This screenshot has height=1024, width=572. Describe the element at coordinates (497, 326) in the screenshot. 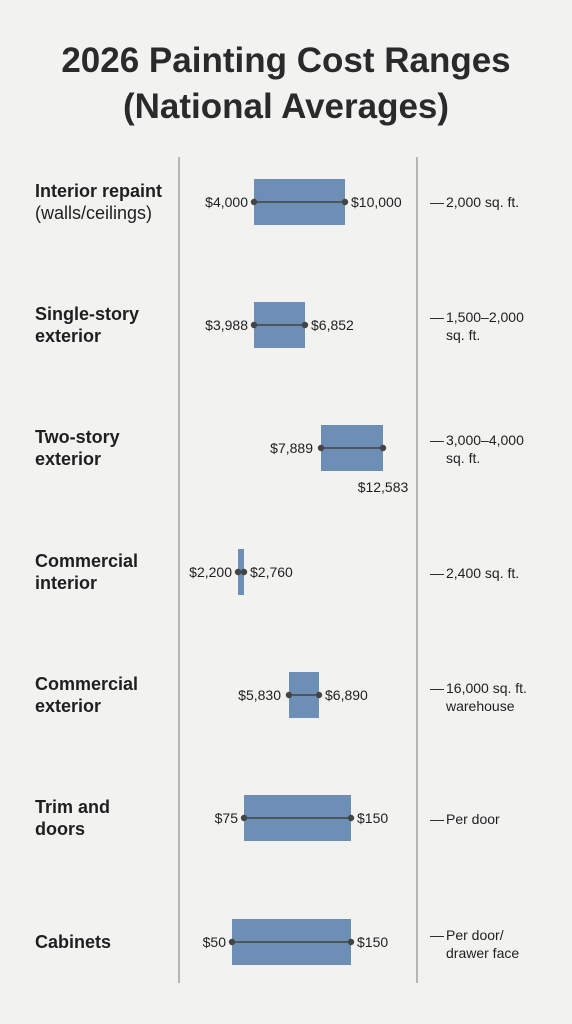

I see `size-note: —1,500–2,000 sq. ft.` at that location.